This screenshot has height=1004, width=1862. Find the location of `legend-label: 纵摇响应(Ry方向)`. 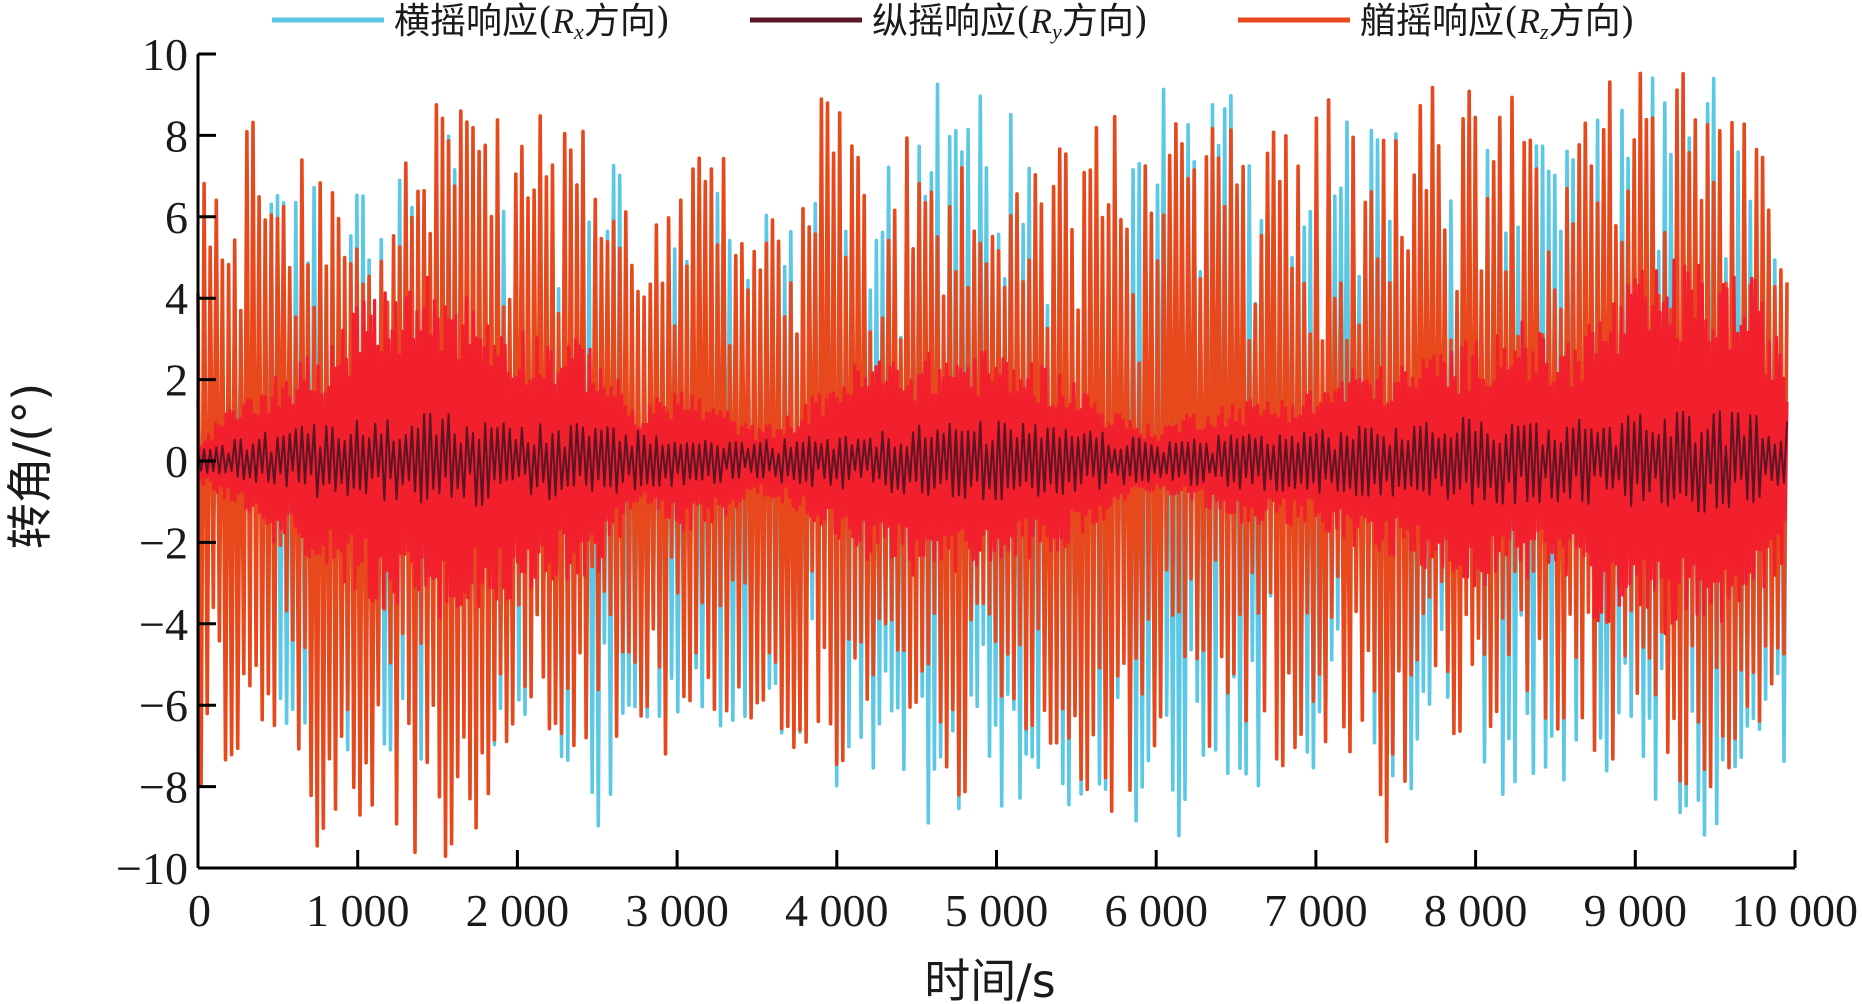

legend-label: 纵摇响应(Ry方向) is located at coordinates (1010, 22).